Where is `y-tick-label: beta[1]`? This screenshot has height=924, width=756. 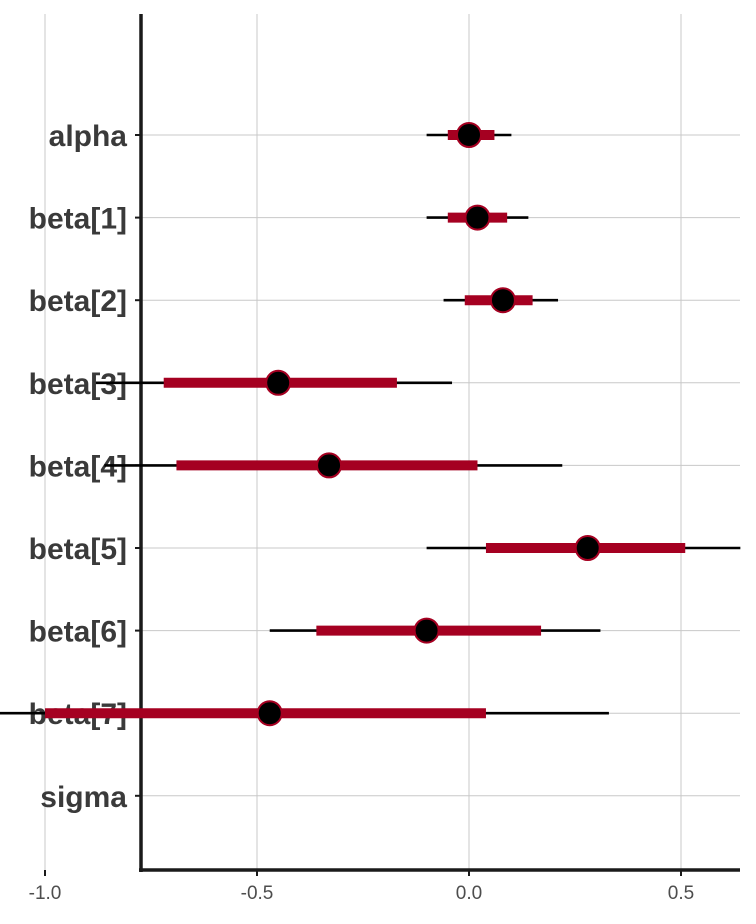
y-tick-label: beta[1] is located at coordinates (78, 219).